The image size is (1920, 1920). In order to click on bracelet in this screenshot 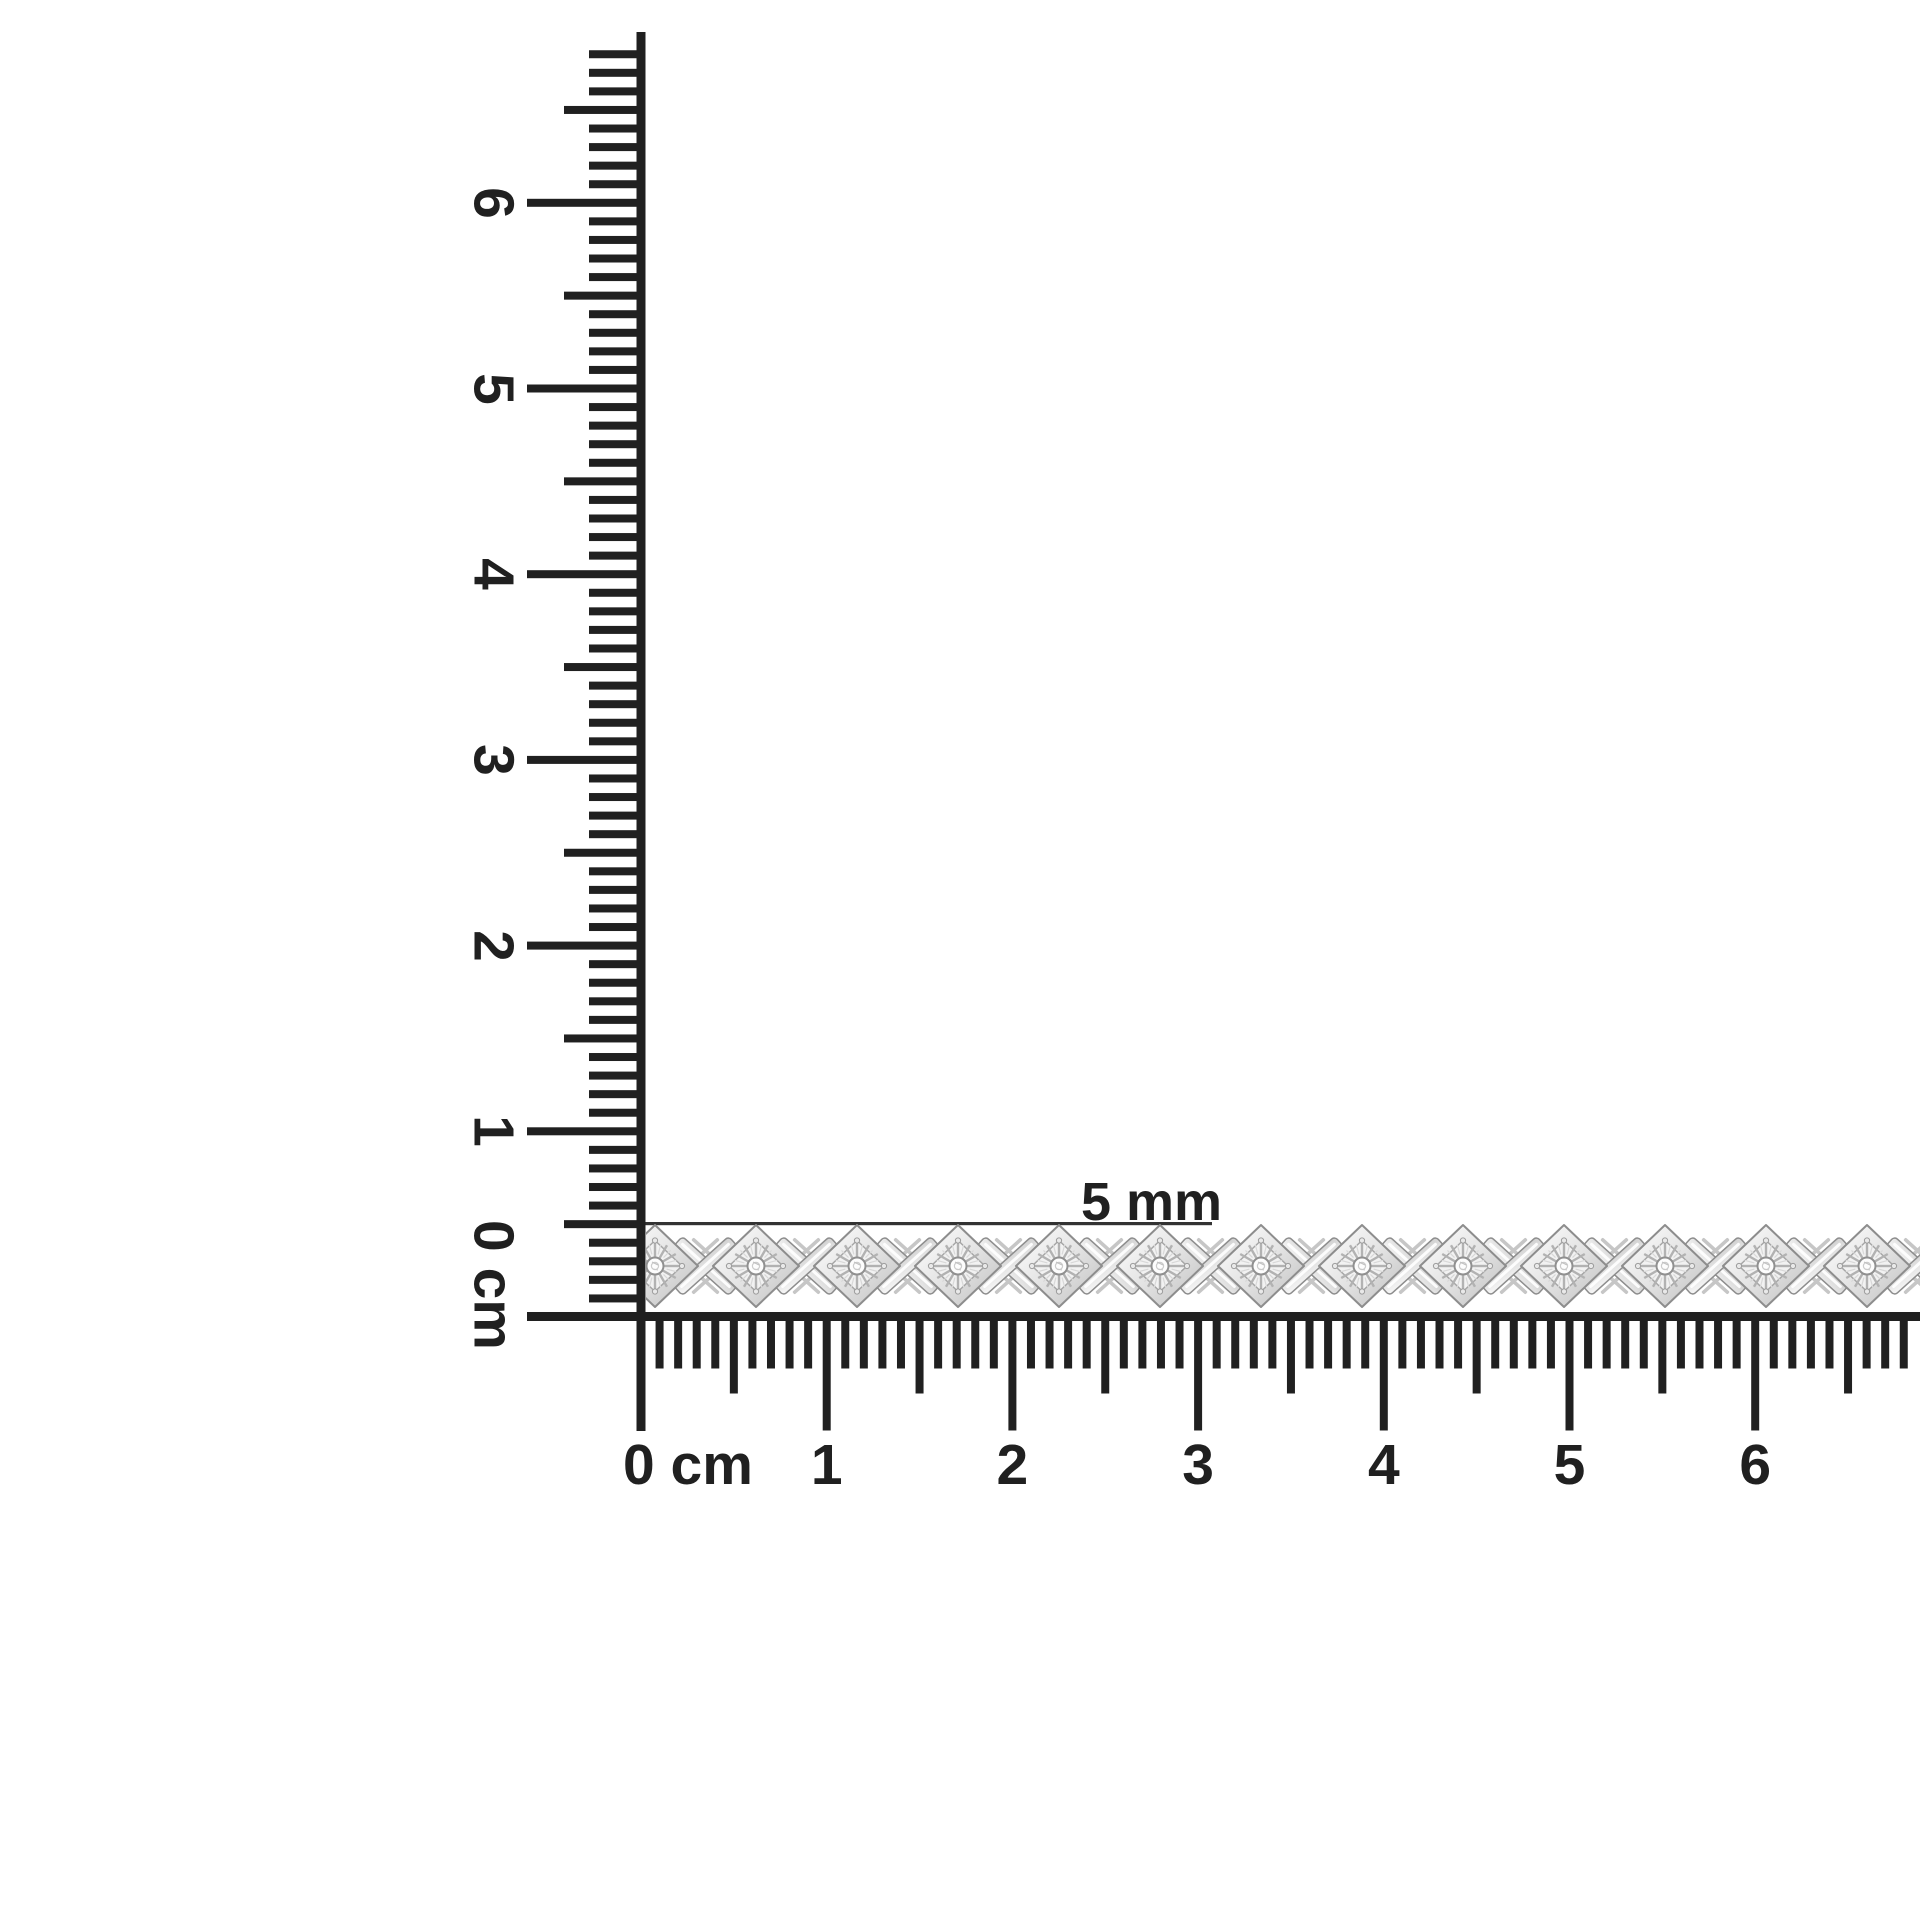, I will do `click(1283, 1266)`.